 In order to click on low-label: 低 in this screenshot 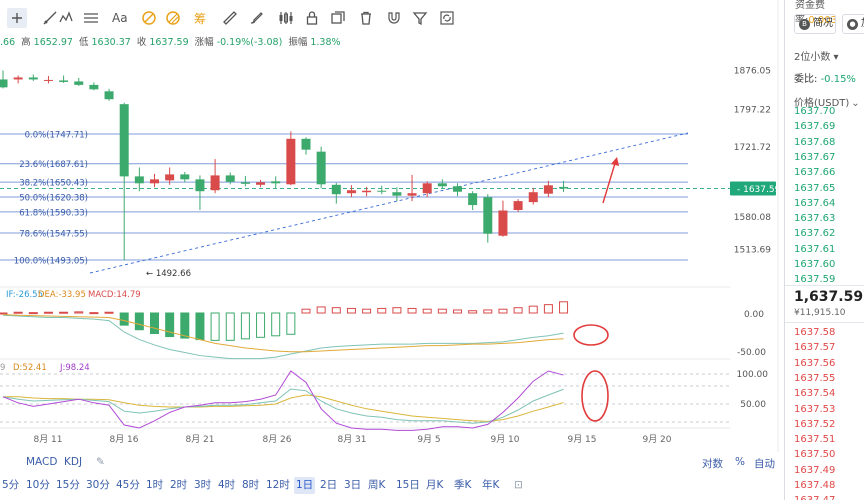, I will do `click(83, 42)`.